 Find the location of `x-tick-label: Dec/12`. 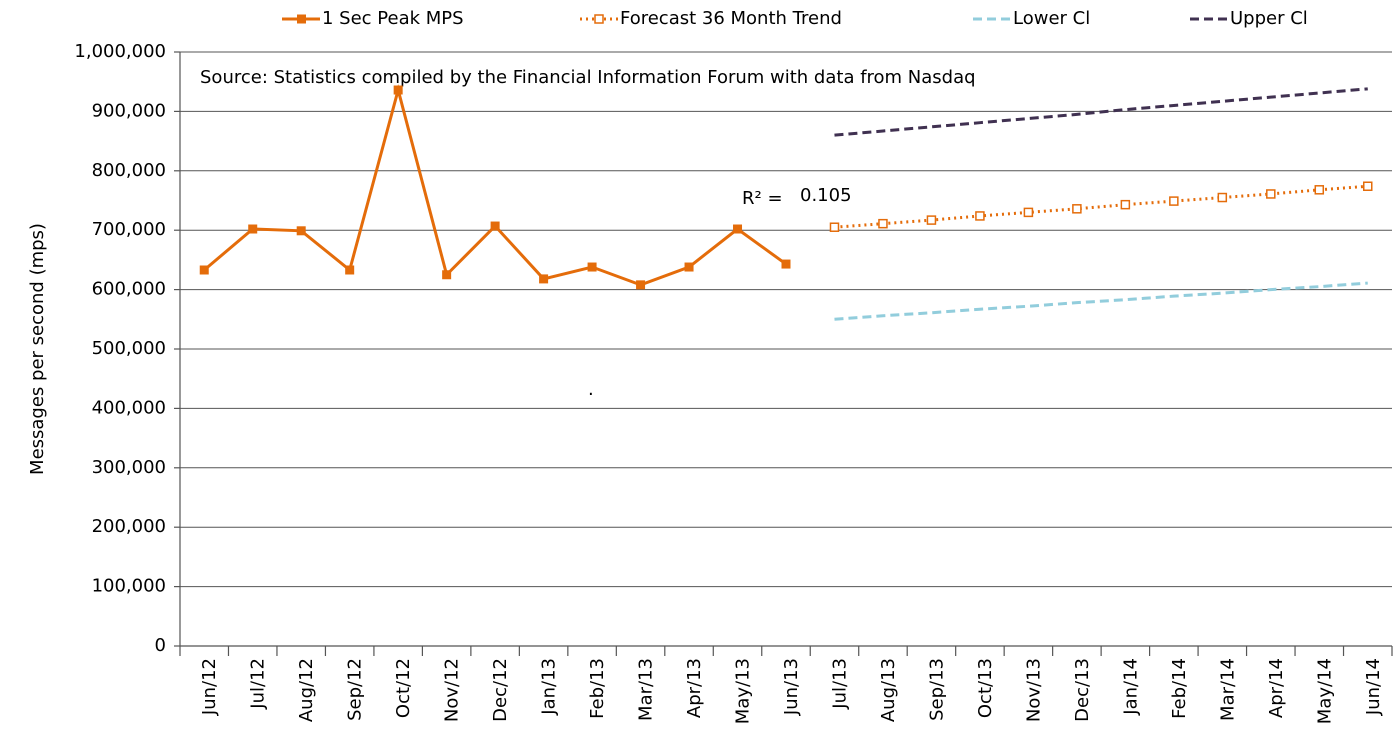

x-tick-label: Dec/12 is located at coordinates (500, 690).